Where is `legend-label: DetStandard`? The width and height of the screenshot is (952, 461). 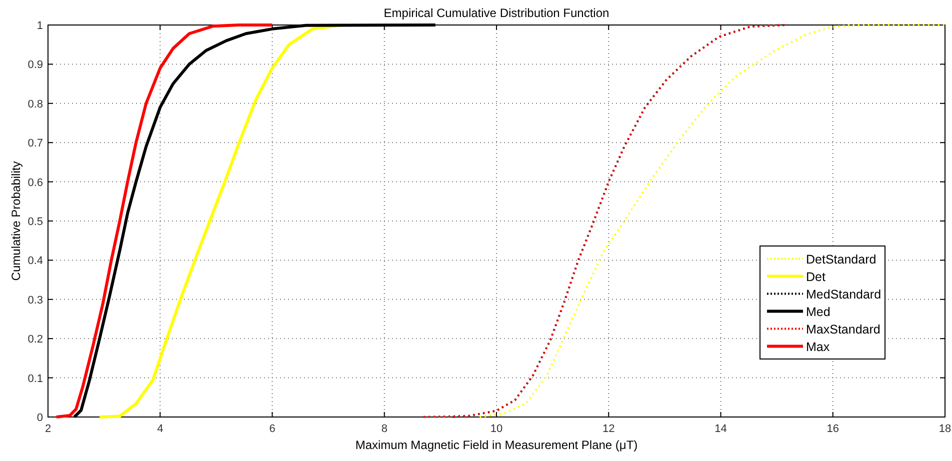
legend-label: DetStandard is located at coordinates (841, 259).